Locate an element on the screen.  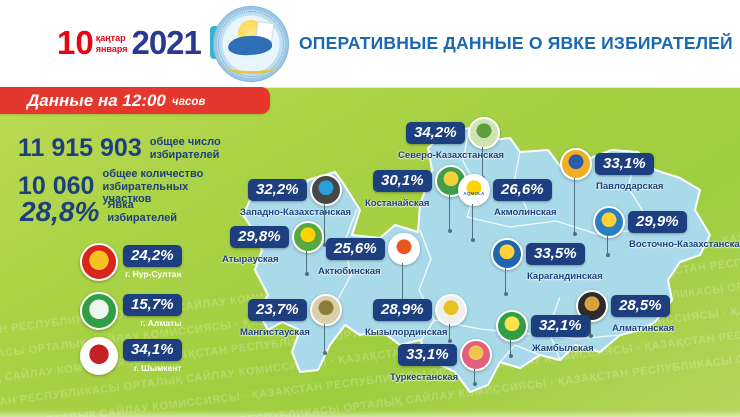
region-turkestanskaya: 33,1% Туркестанская is located at coordinates (441, 362).